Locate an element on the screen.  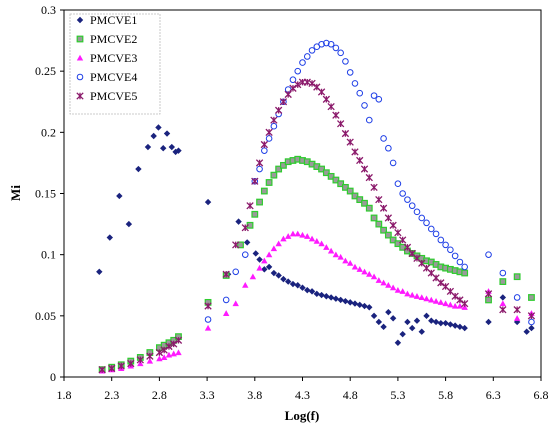
y-tick-label: 0.1 is located at coordinates (48, 255).